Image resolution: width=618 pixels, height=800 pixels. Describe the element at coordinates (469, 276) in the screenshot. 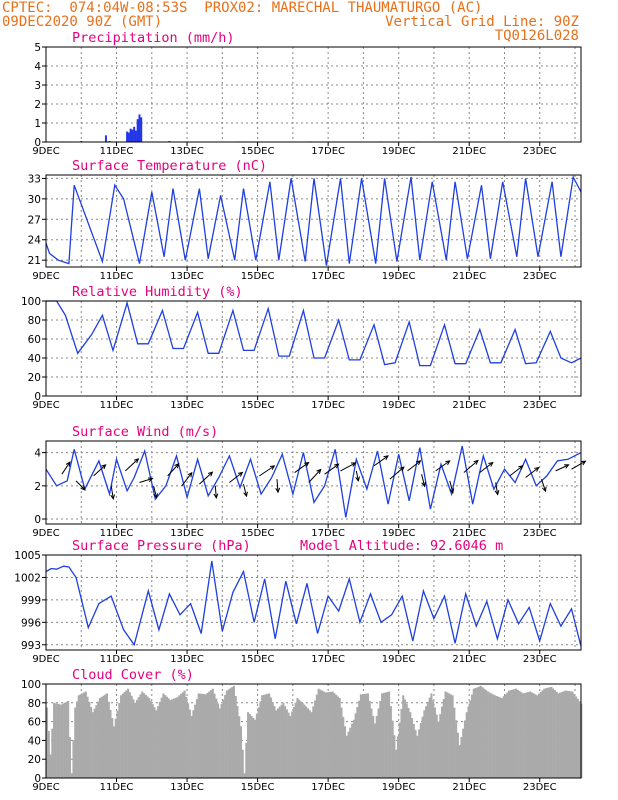

I see `temperature-xtick-label: 21DEC` at that location.